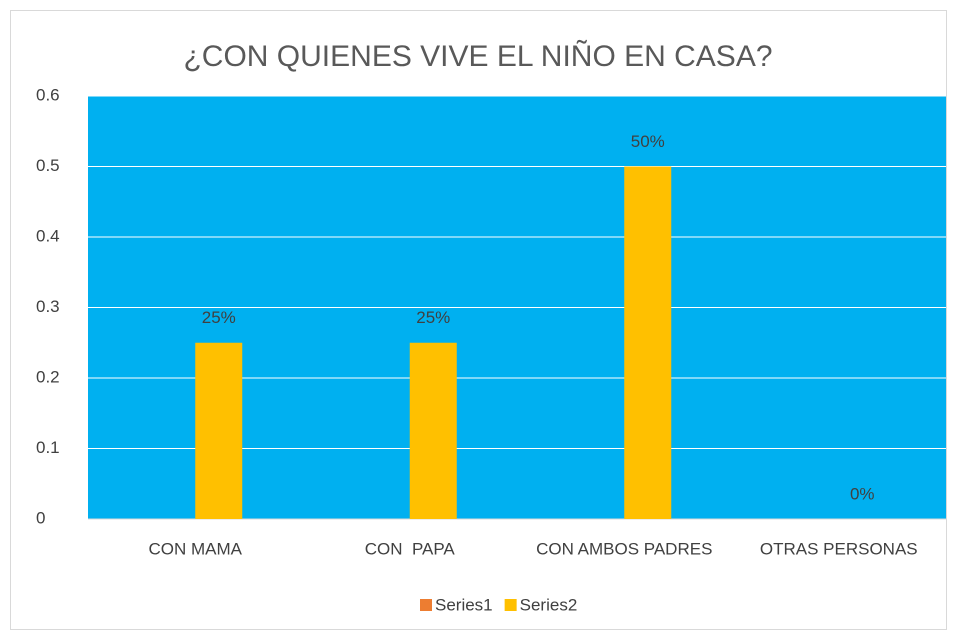 The height and width of the screenshot is (639, 957). Describe the element at coordinates (48, 165) in the screenshot. I see `y-tick-label: 0.5` at that location.